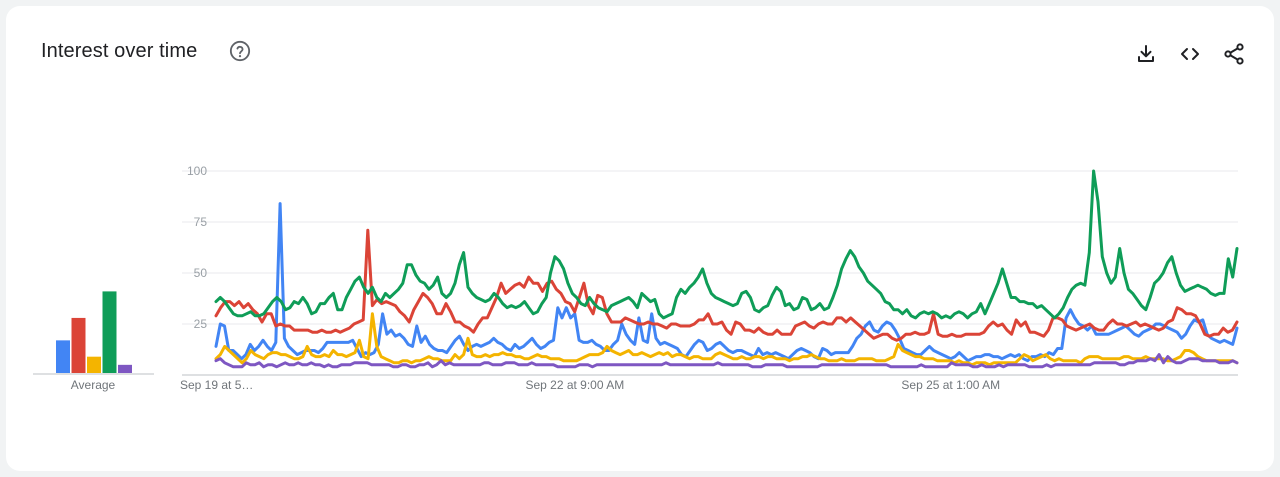  Describe the element at coordinates (201, 273) in the screenshot. I see `y-tick-label: 50` at that location.